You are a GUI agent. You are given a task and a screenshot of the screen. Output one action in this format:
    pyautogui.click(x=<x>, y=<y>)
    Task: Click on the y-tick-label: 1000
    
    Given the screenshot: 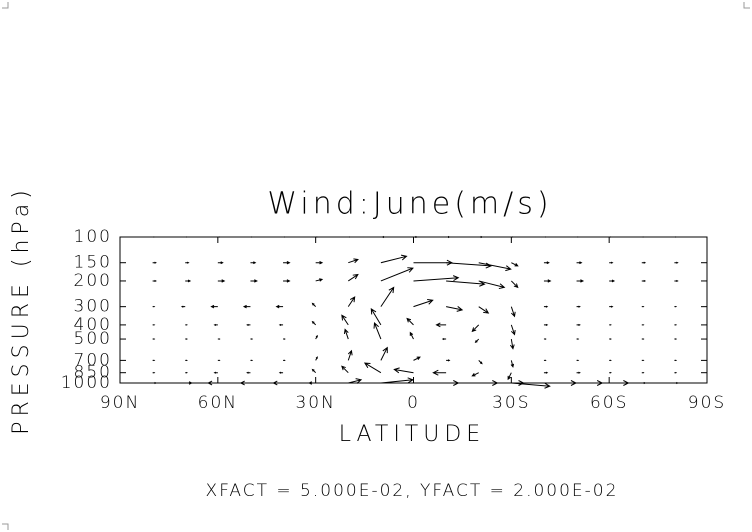 What is the action you would take?
    pyautogui.click(x=86, y=383)
    